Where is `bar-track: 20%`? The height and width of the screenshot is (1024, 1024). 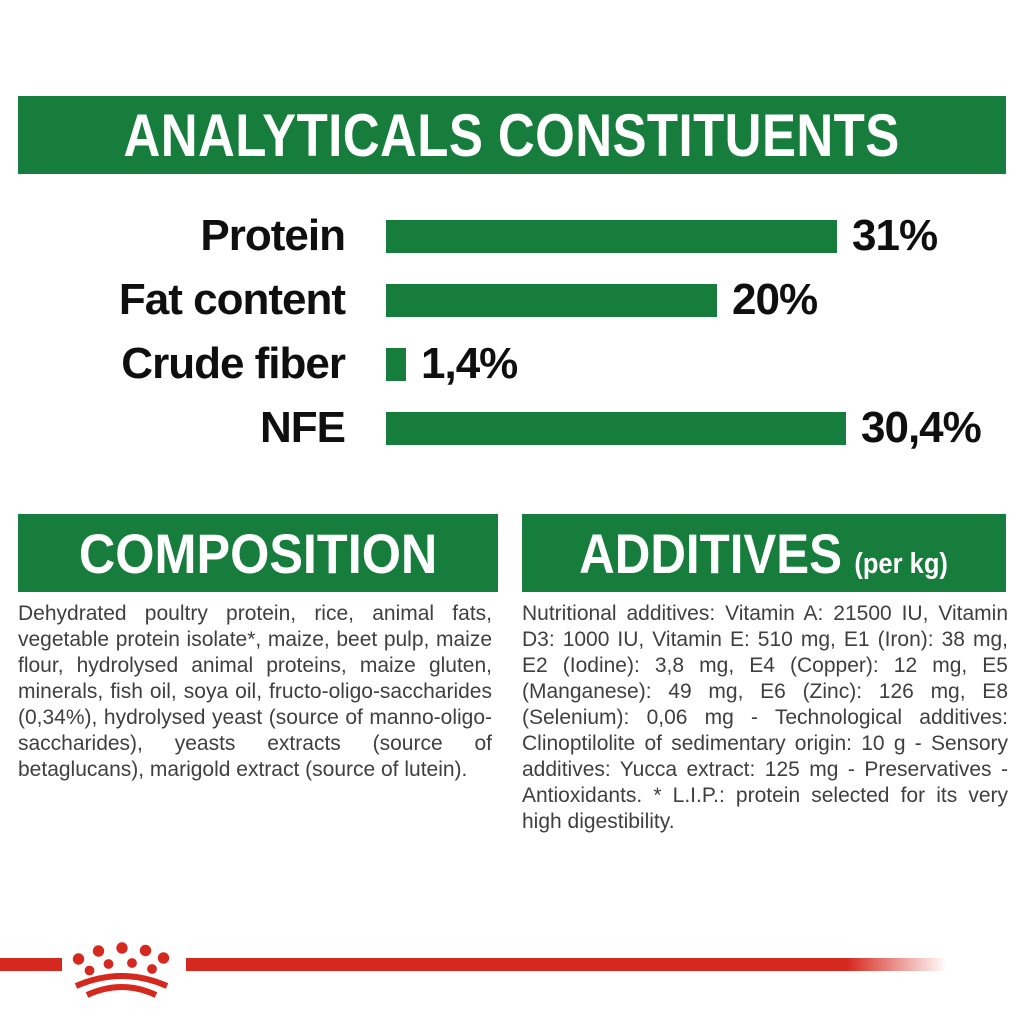
bar-track: 20% is located at coordinates (602, 300).